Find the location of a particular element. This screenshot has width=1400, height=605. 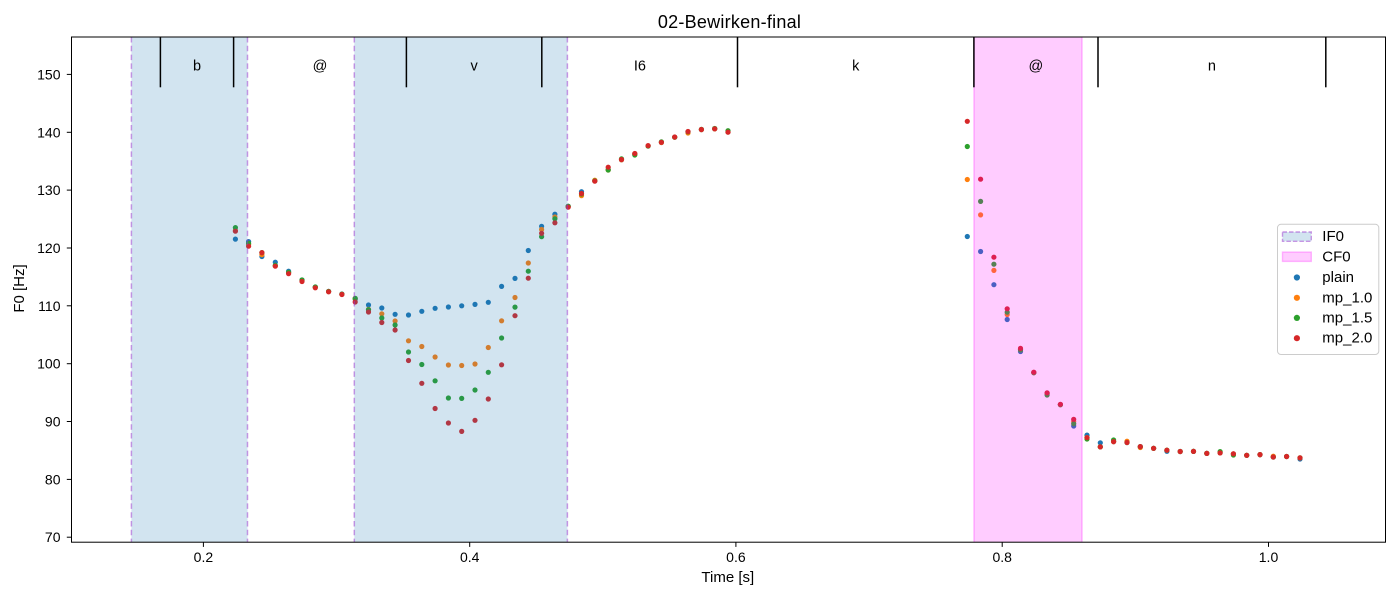

svg-text: IF0 is located at coordinates (1333, 236).